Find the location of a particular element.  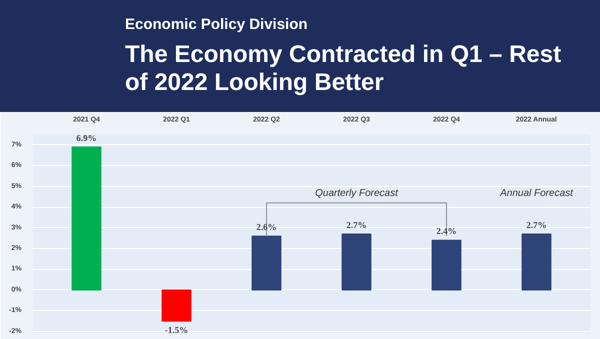

annotation: Annual Forecast is located at coordinates (536, 193).